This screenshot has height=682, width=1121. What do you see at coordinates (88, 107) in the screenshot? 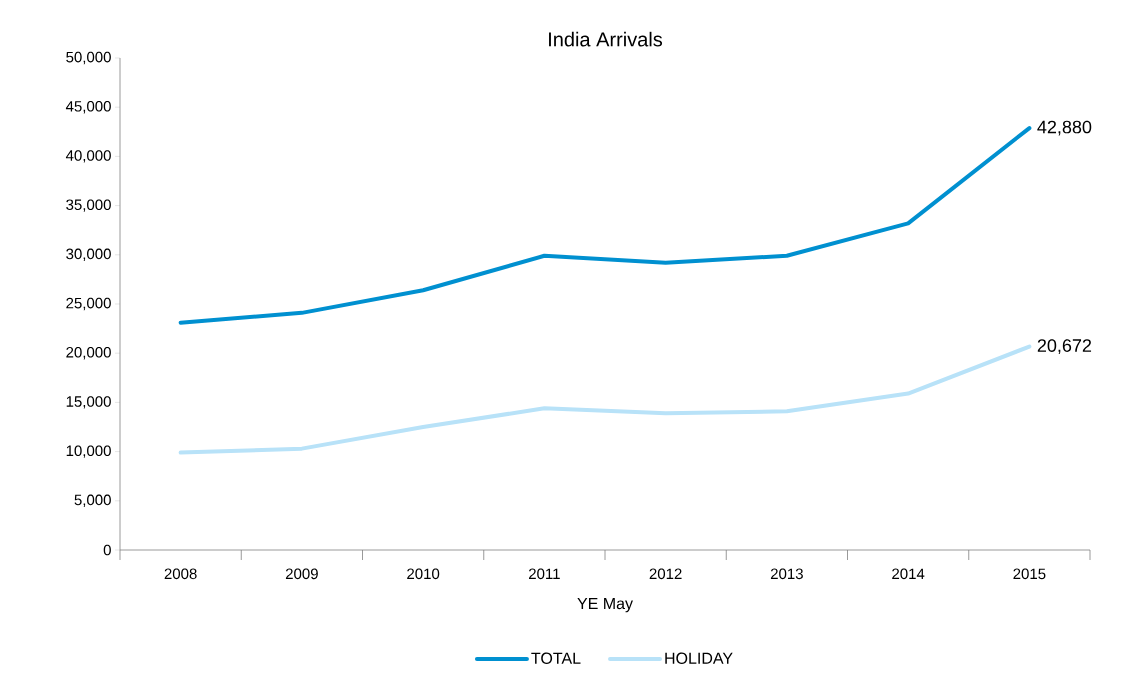
I see `y-tick-label: 45,000` at bounding box center [88, 107].